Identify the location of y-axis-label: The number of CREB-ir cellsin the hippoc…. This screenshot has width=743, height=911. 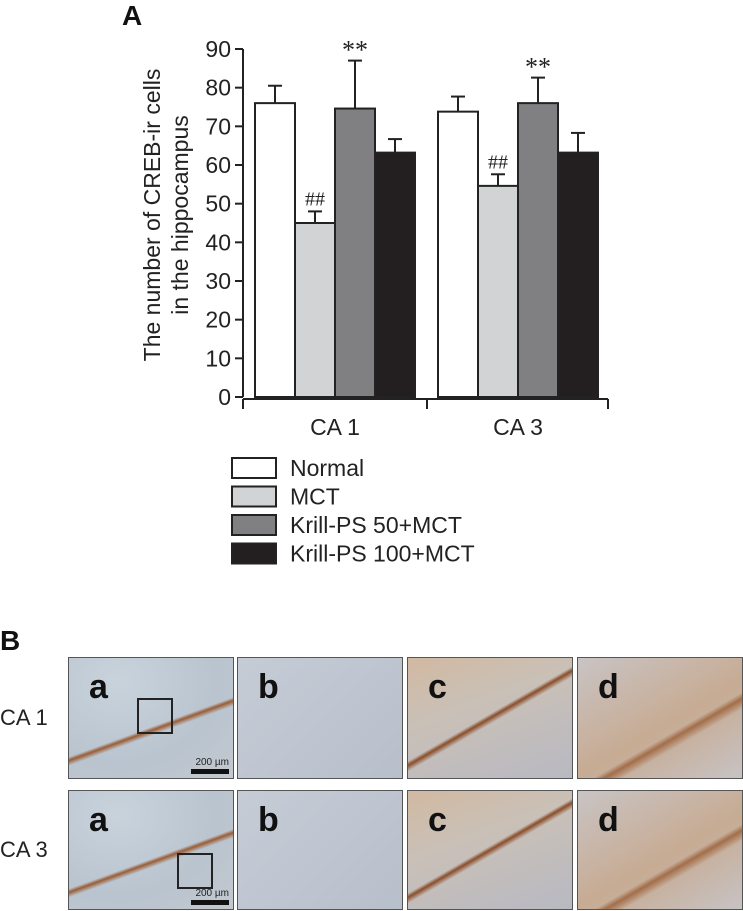
(166, 215).